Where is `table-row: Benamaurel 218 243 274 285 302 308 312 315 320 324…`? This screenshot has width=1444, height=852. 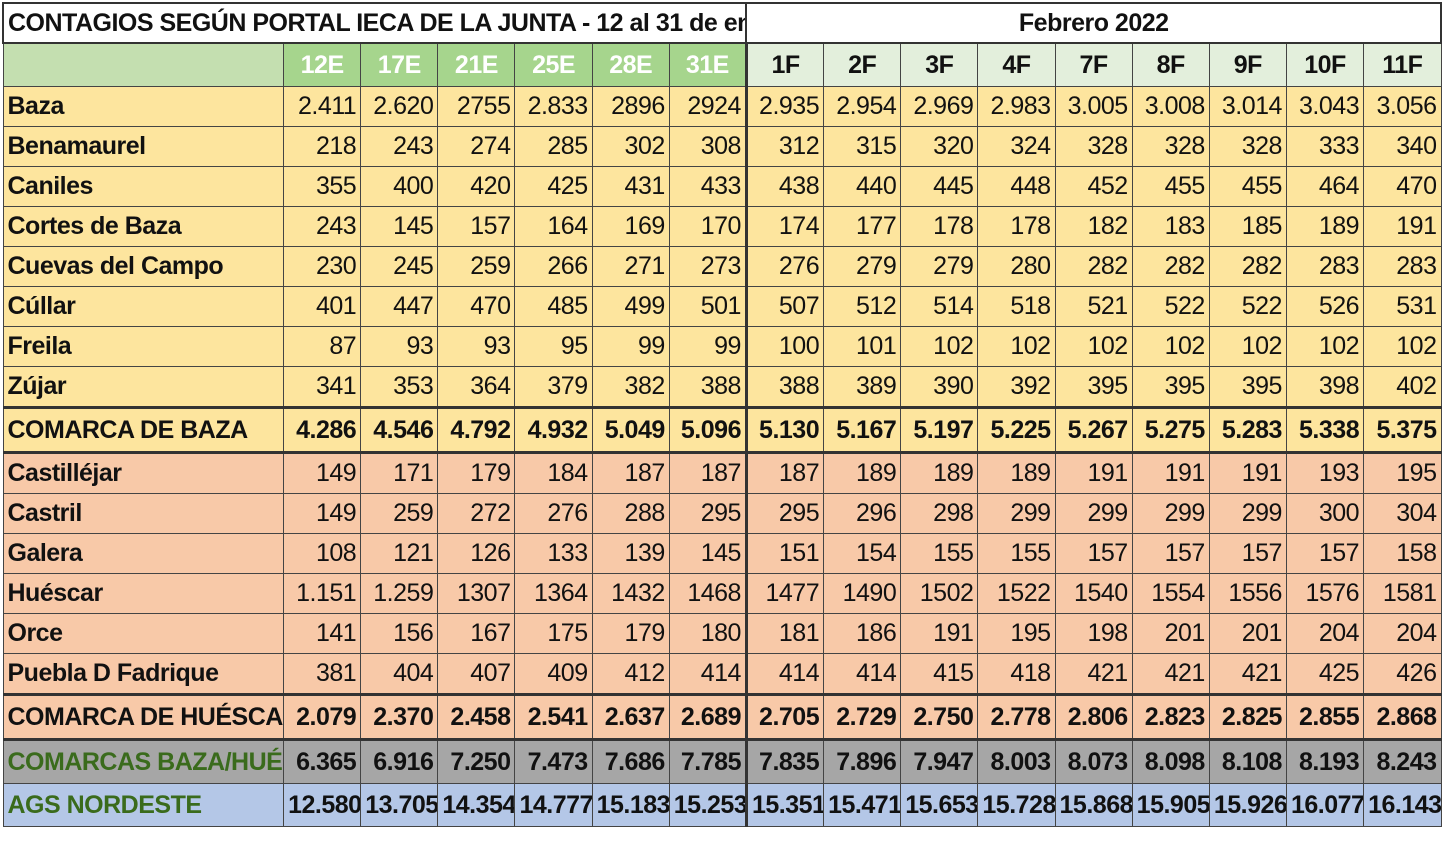 table-row: Benamaurel 218 243 274 285 302 308 312 315 320 324… is located at coordinates (722, 146).